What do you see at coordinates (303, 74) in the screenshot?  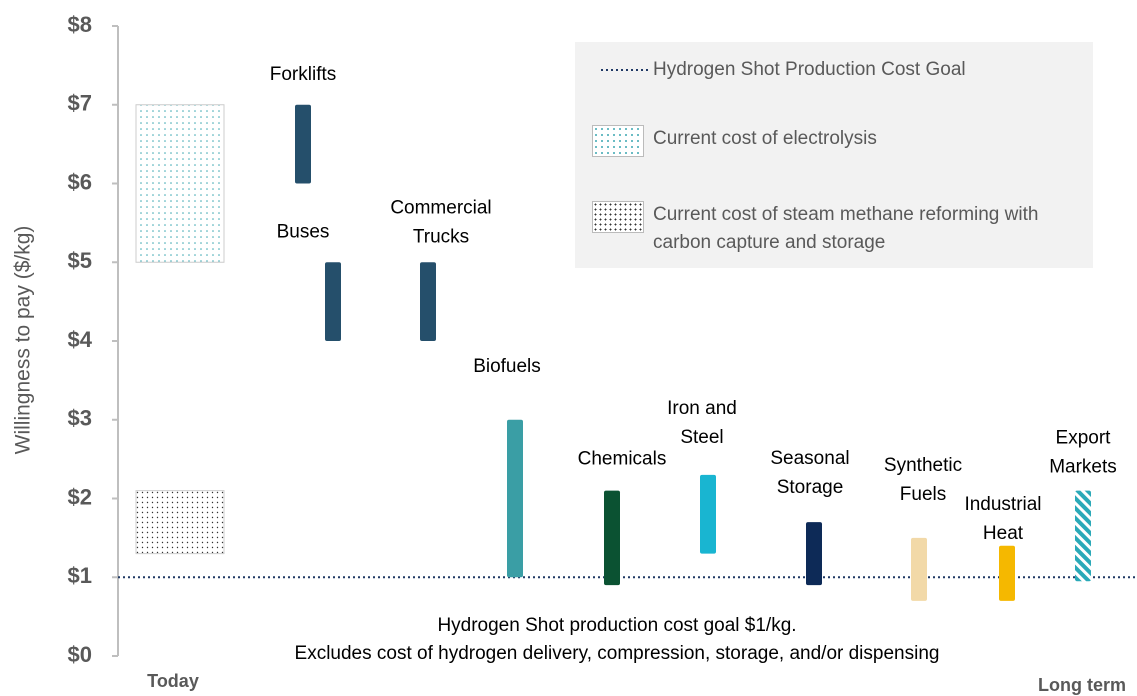 I see `category-label: Forklifts` at bounding box center [303, 74].